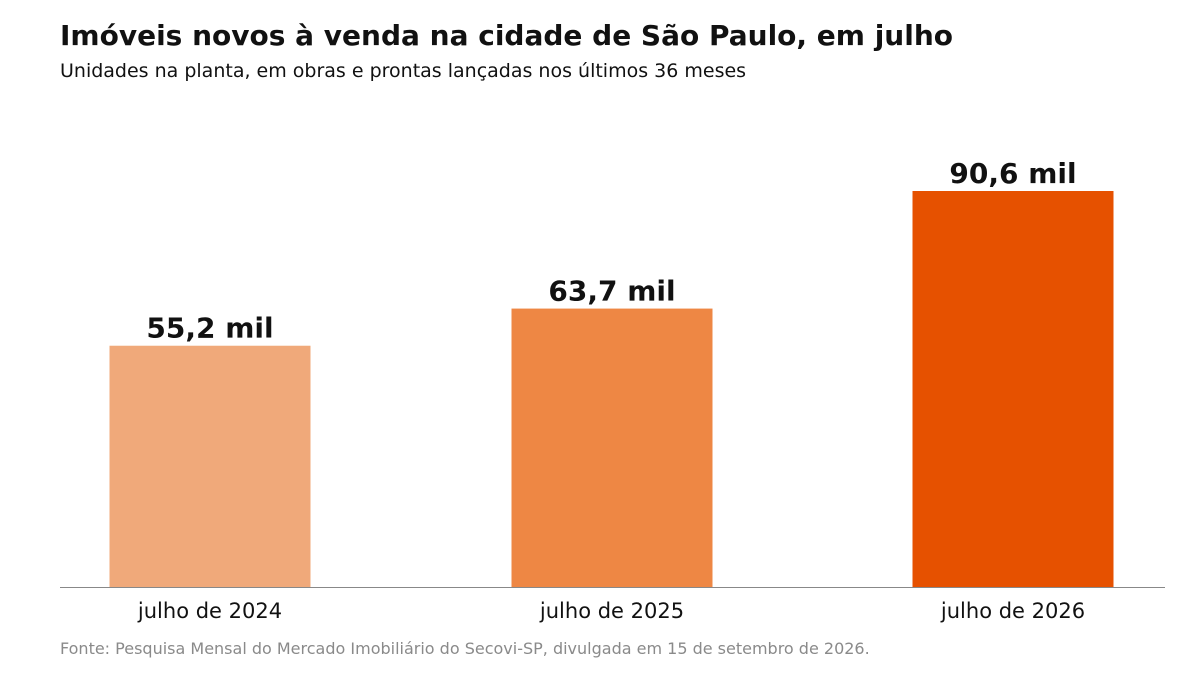  Describe the element at coordinates (1012, 611) in the screenshot. I see `x-tick-label-3: julho de 2026` at that location.